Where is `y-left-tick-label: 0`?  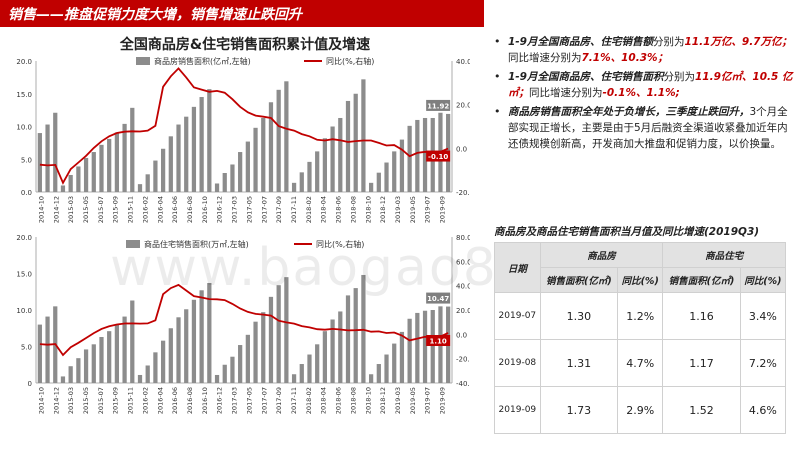
y-left-tick-label: 0 is located at coordinates (30, 384).